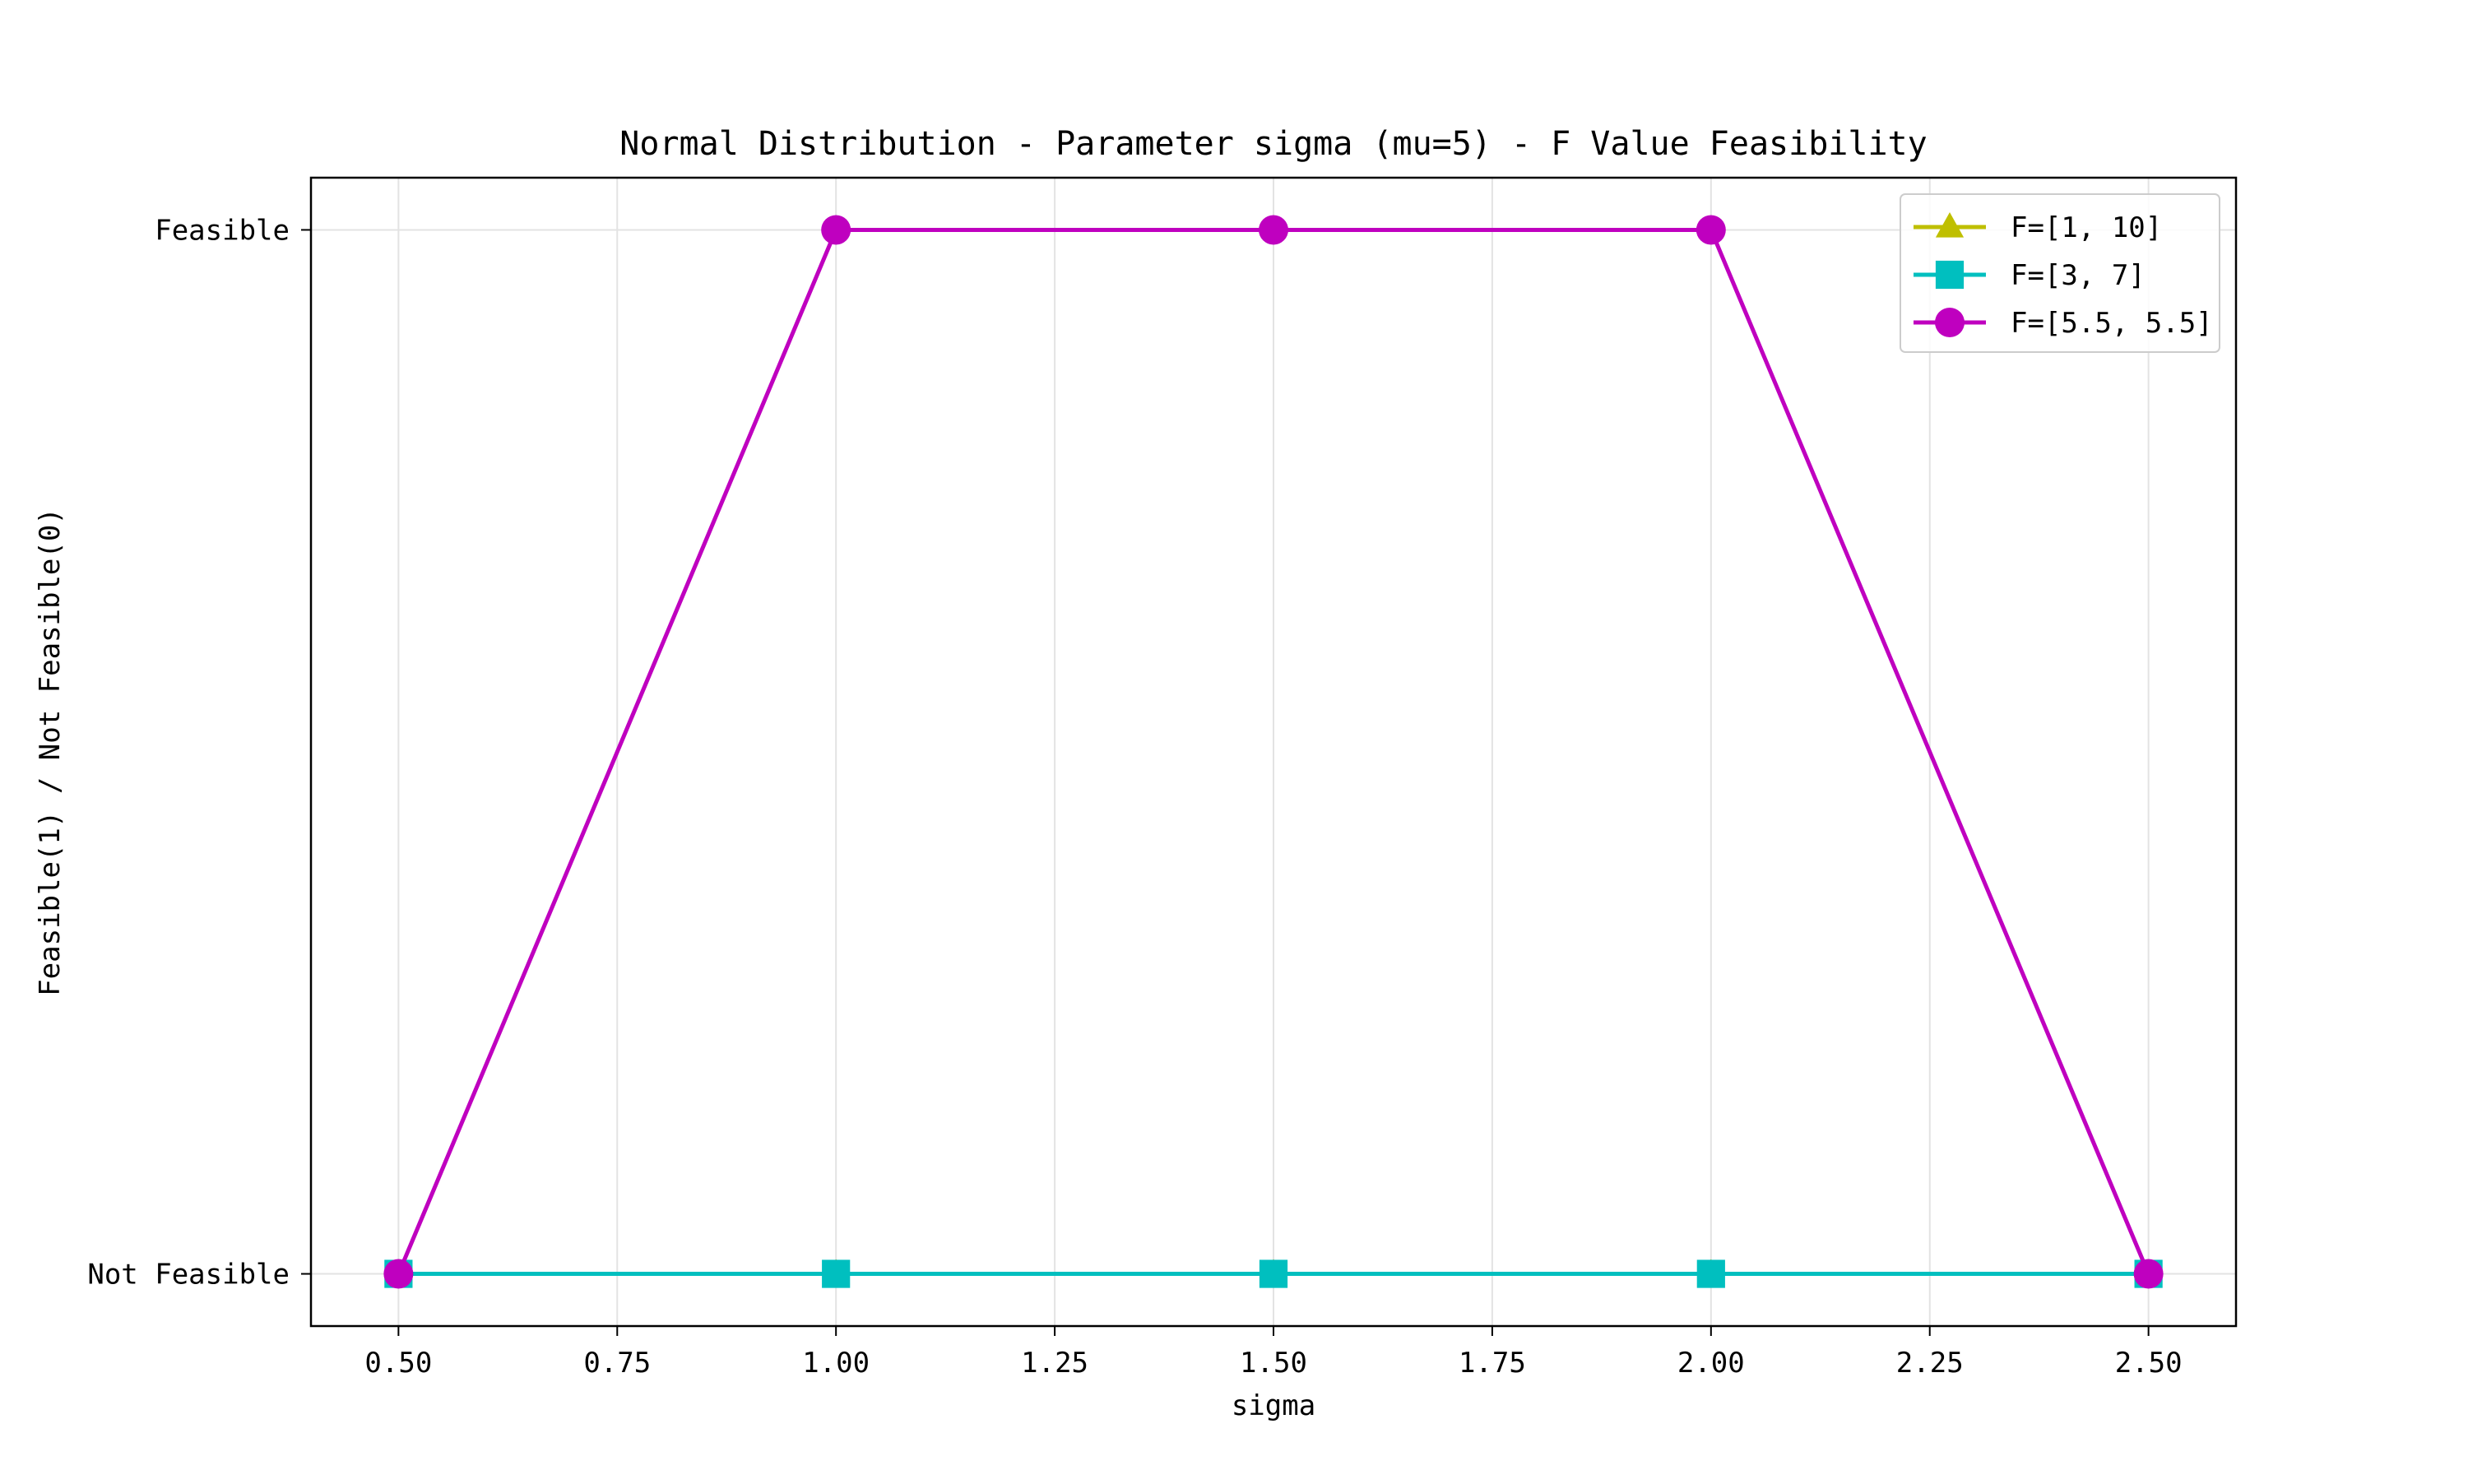 The height and width of the screenshot is (1484, 2468). I want to click on x-tick-label: 1.50, so click(1273, 1363).